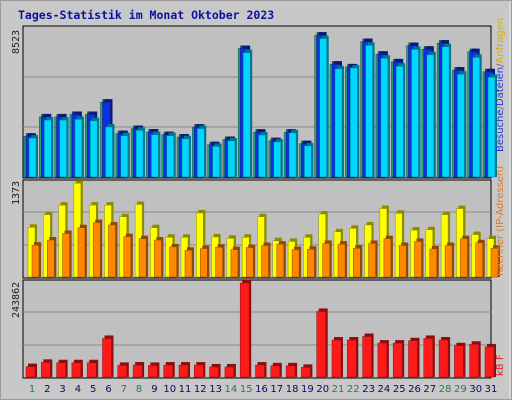 This screenshot has width=512, height=400. What do you see at coordinates (475, 389) in the screenshot?
I see `x-tick-label: 30` at bounding box center [475, 389].